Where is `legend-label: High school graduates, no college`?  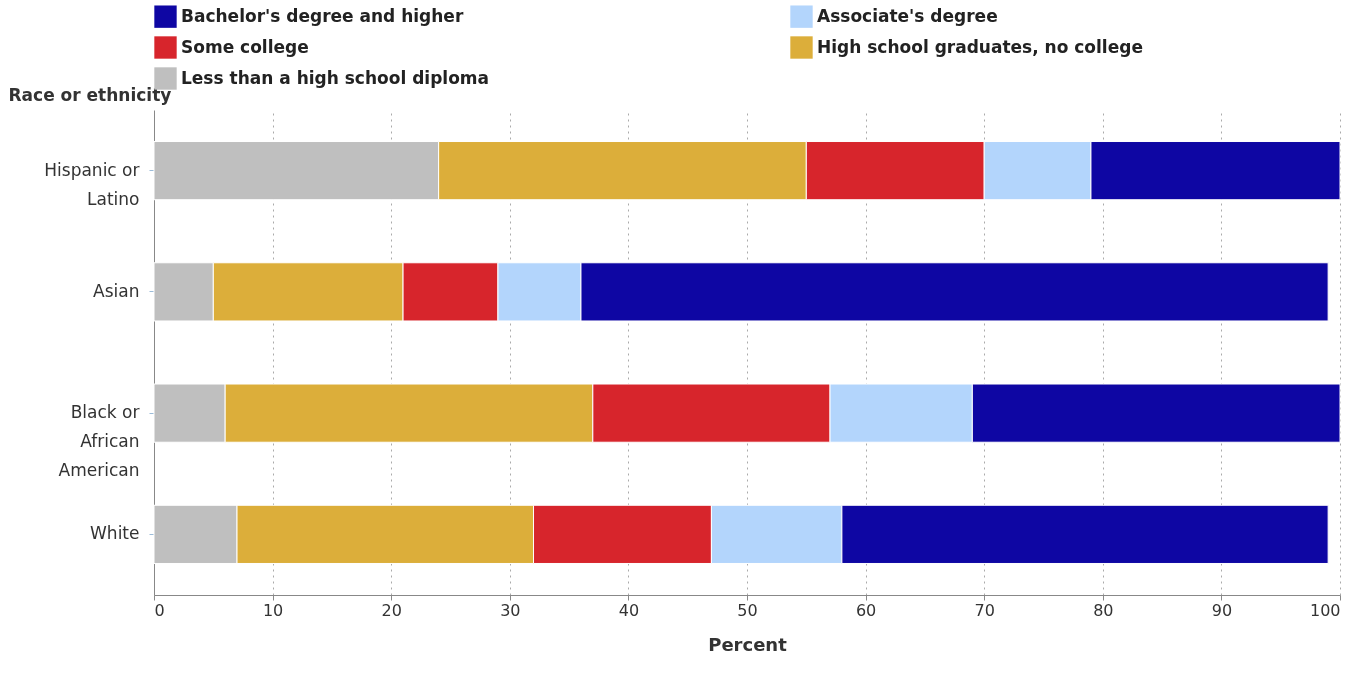 legend-label: High school graduates, no college is located at coordinates (980, 46).